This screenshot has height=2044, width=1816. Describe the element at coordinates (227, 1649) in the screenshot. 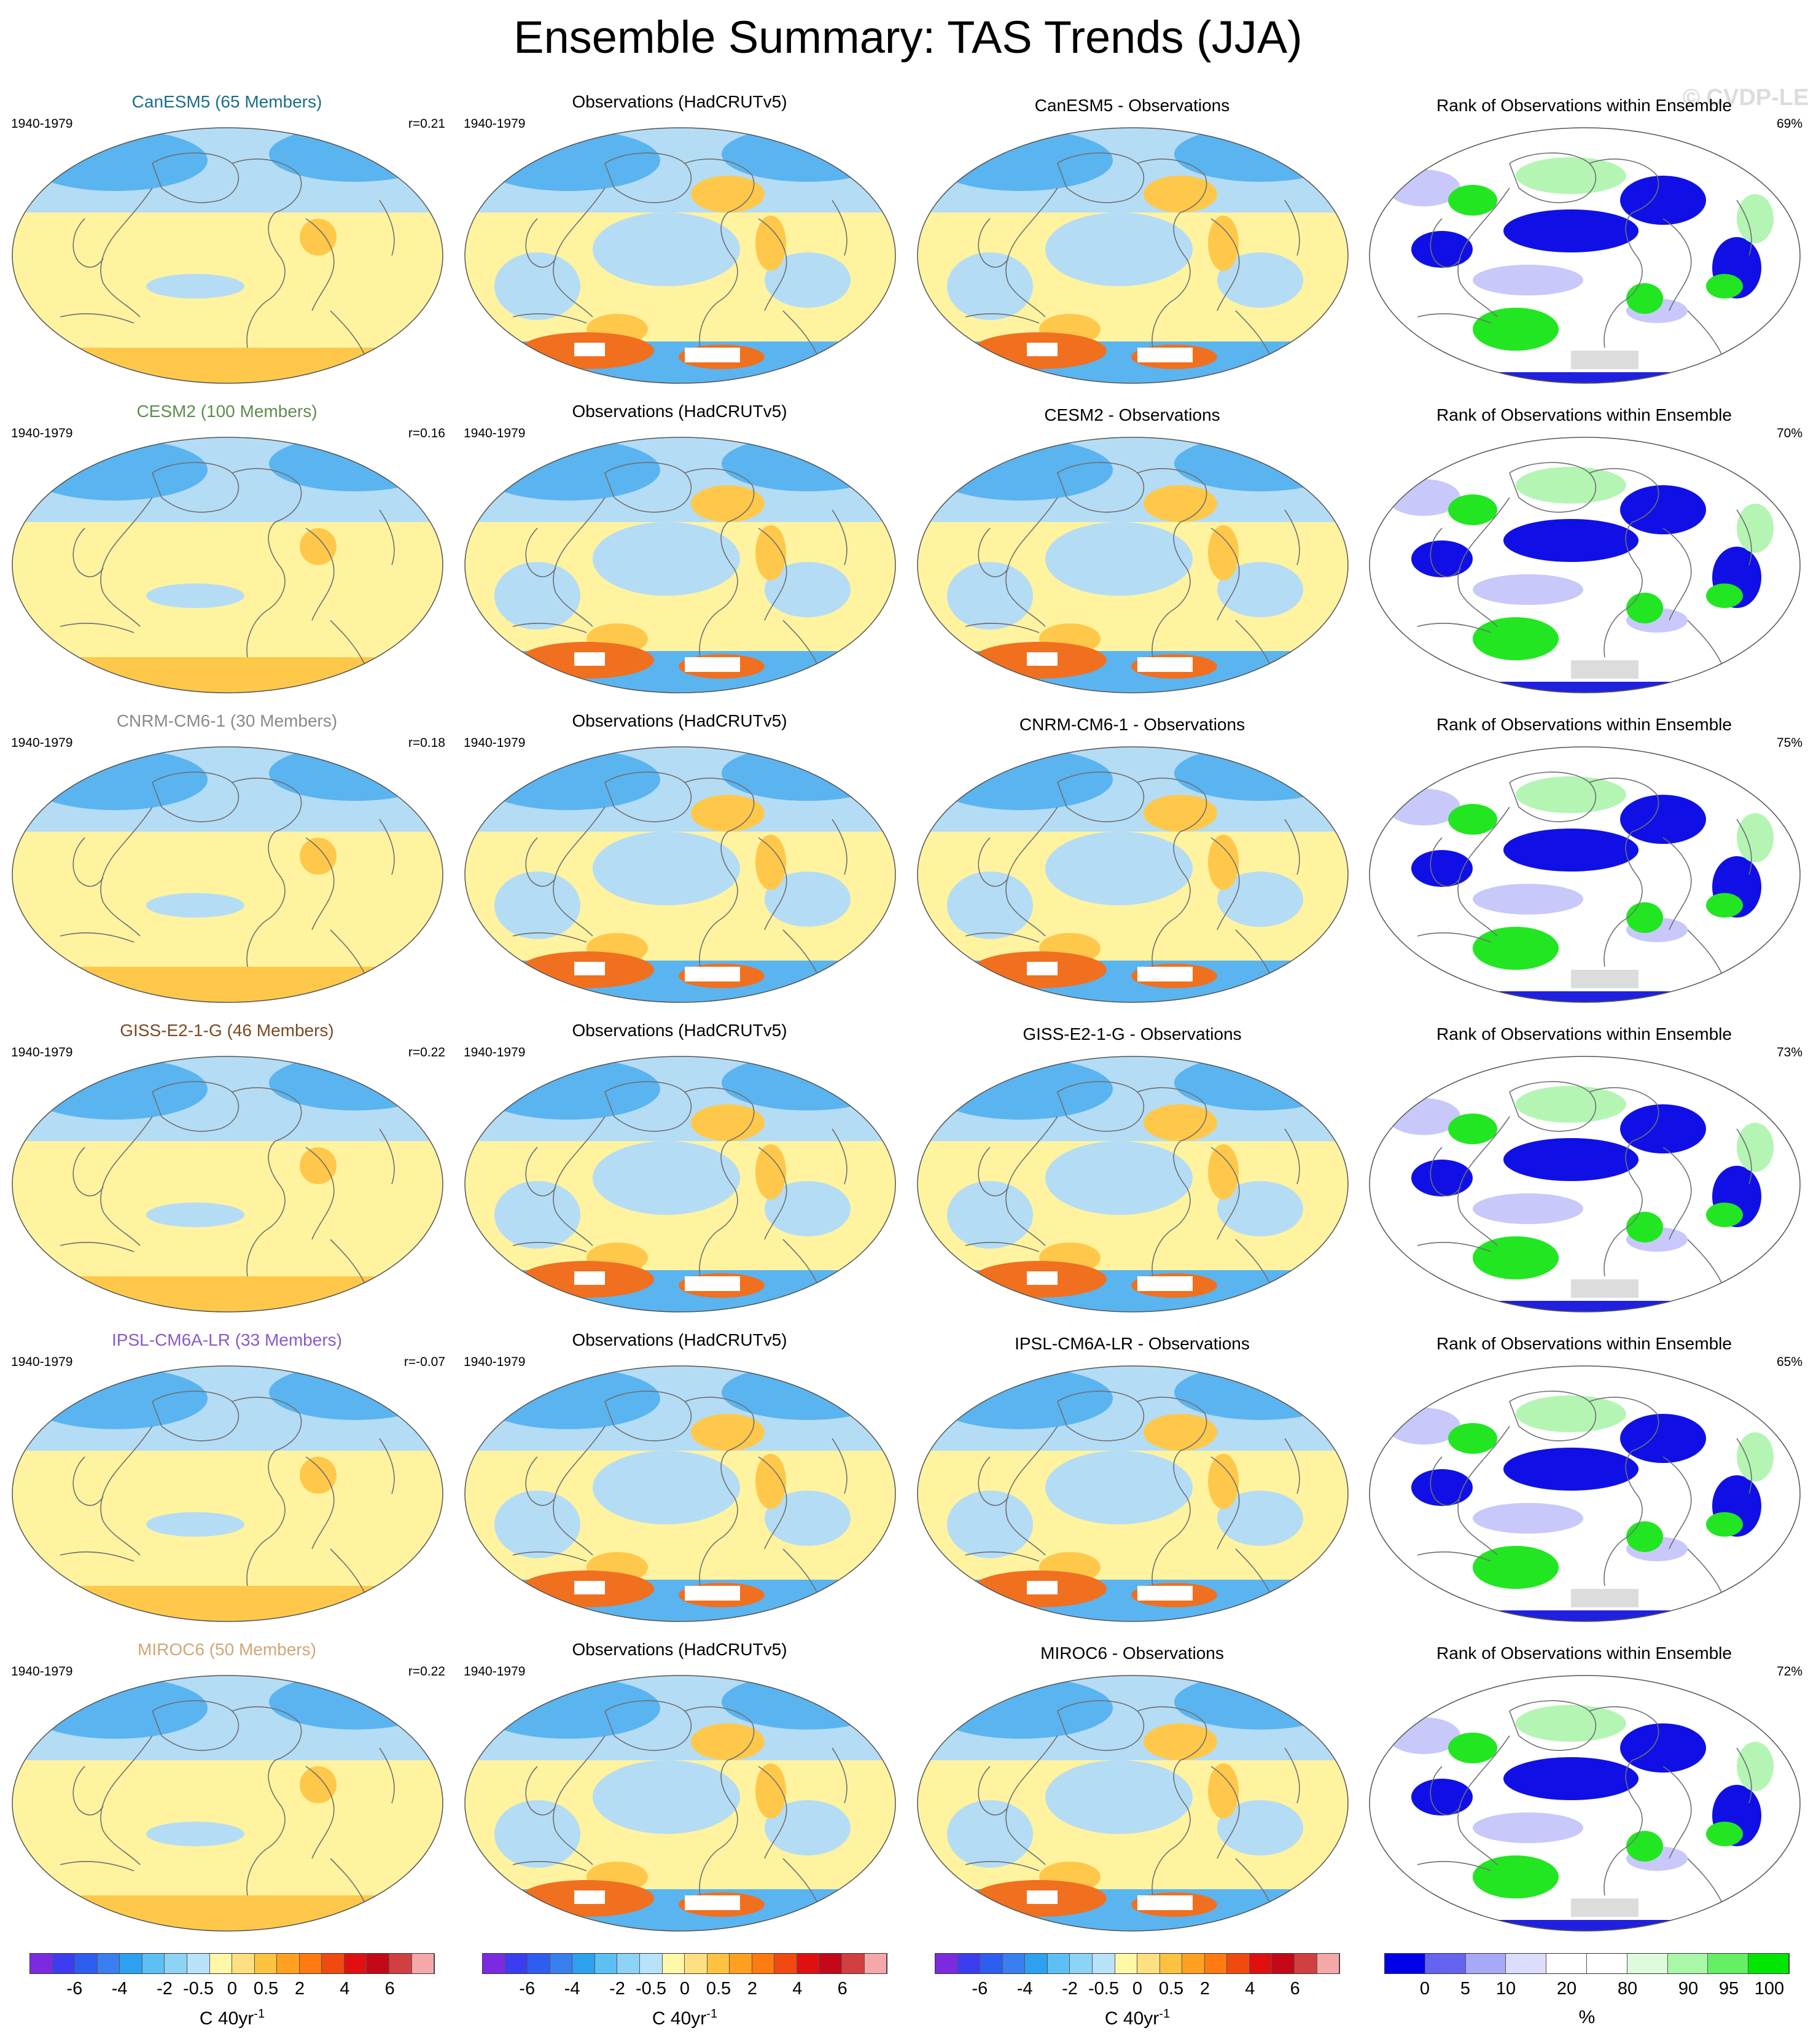

I see `model-panel-title: MIROC6 (50 Members)` at that location.